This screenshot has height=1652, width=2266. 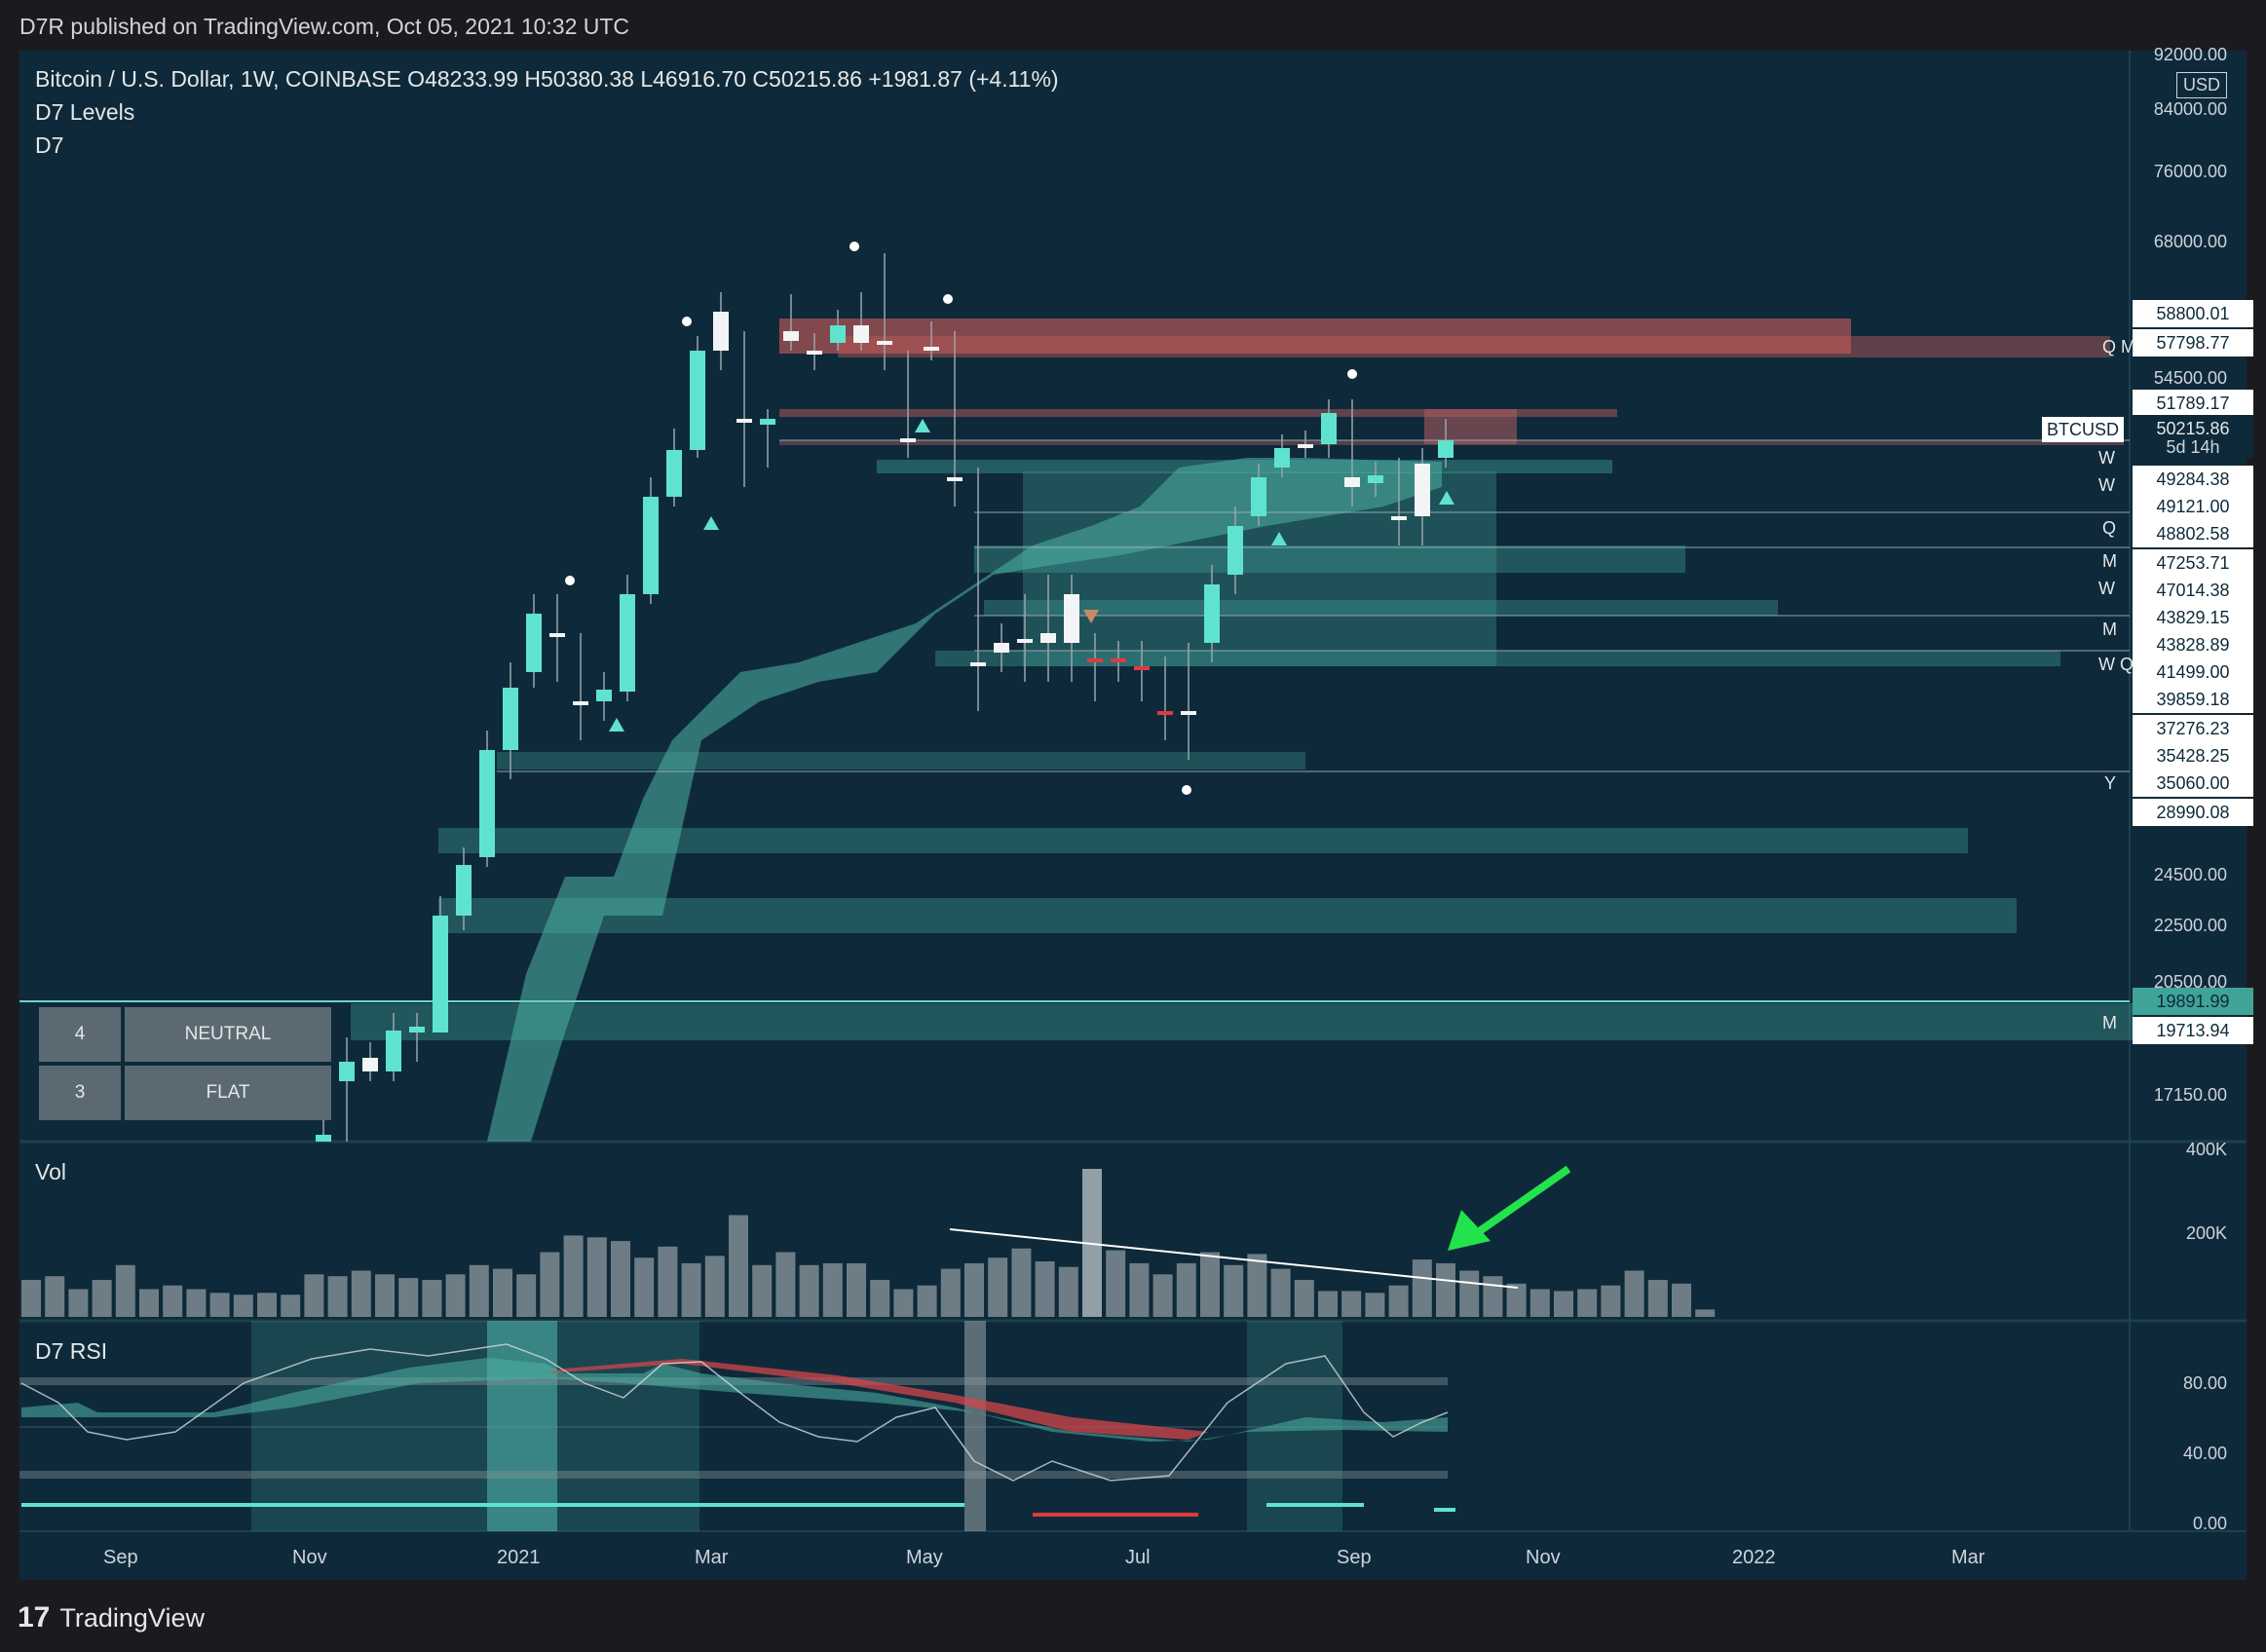 What do you see at coordinates (71, 1351) in the screenshot?
I see `indicator-rsi: D7 RSI` at bounding box center [71, 1351].